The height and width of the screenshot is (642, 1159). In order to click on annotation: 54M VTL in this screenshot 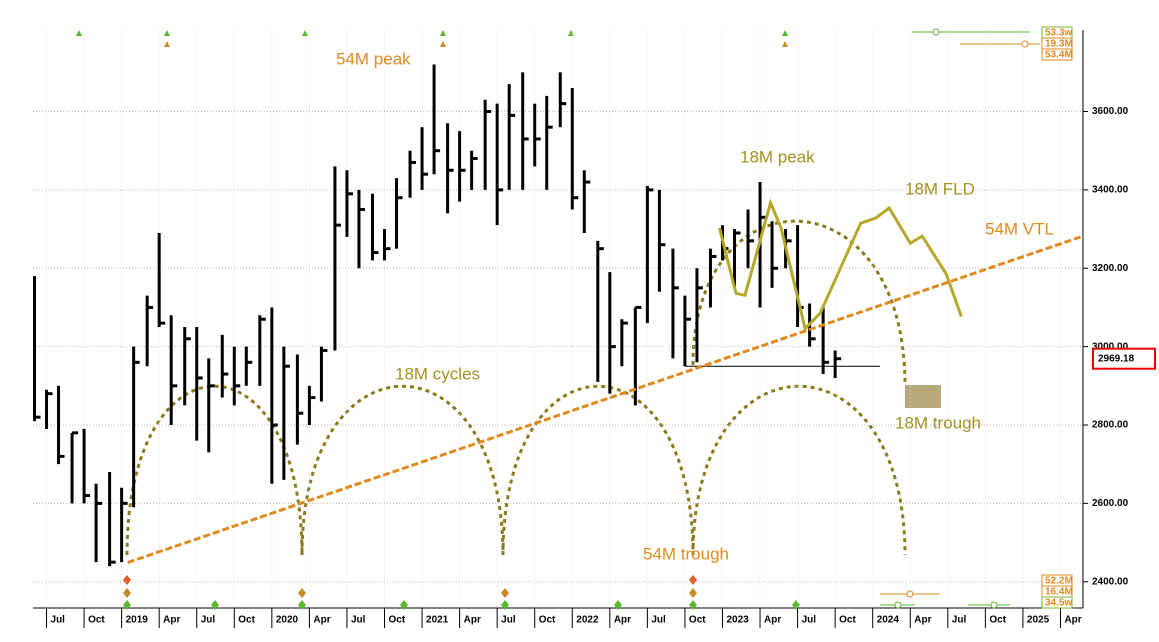, I will do `click(1019, 228)`.